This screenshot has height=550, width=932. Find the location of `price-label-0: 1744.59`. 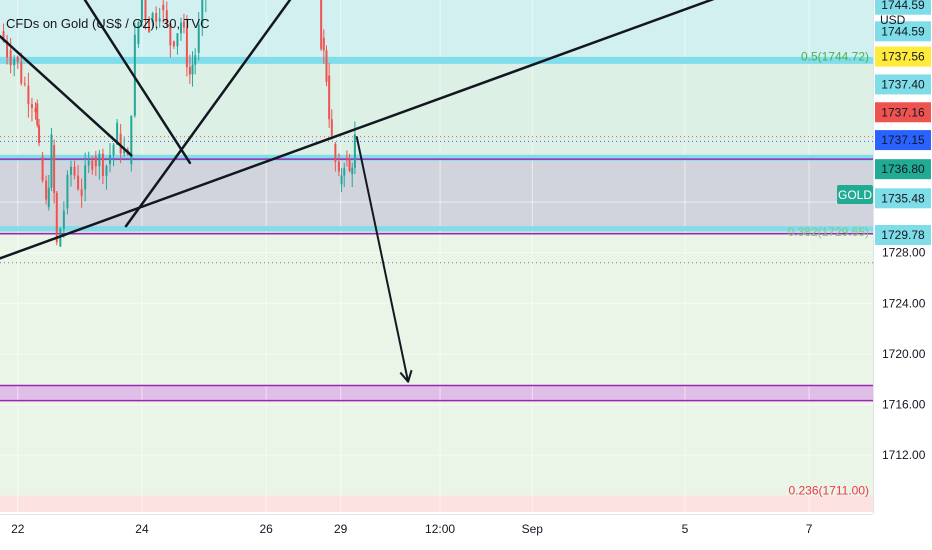

price-label-0: 1744.59 is located at coordinates (903, 6).